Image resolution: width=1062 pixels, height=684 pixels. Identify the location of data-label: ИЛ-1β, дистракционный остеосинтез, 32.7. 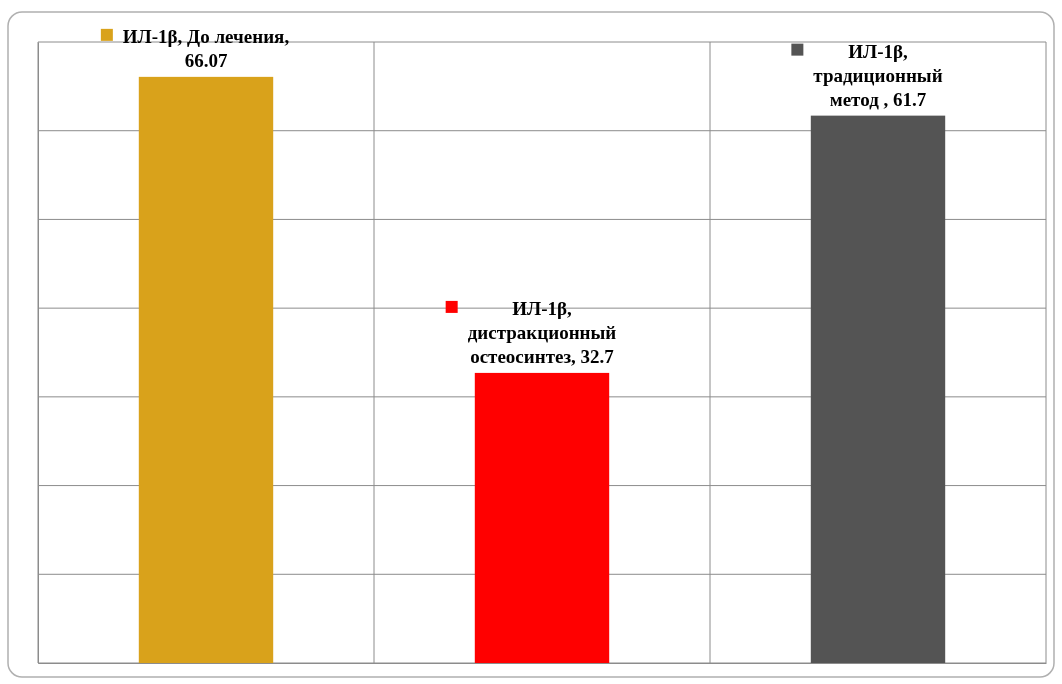
(542, 332).